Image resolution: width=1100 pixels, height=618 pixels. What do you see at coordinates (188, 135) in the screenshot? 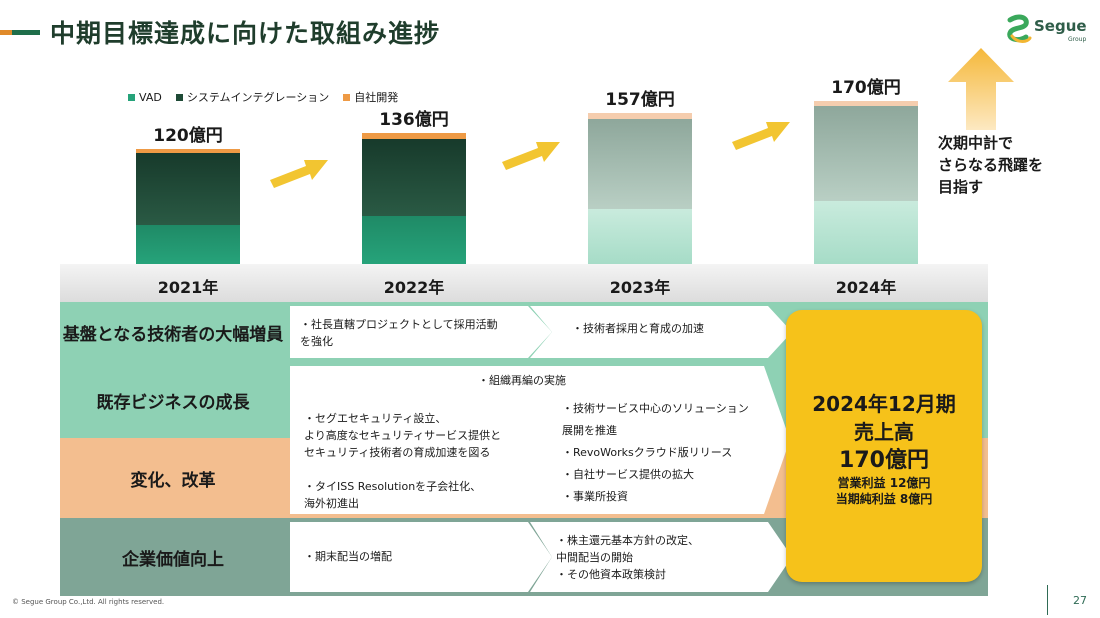
I see `bar-total-label: 120億円` at bounding box center [188, 135].